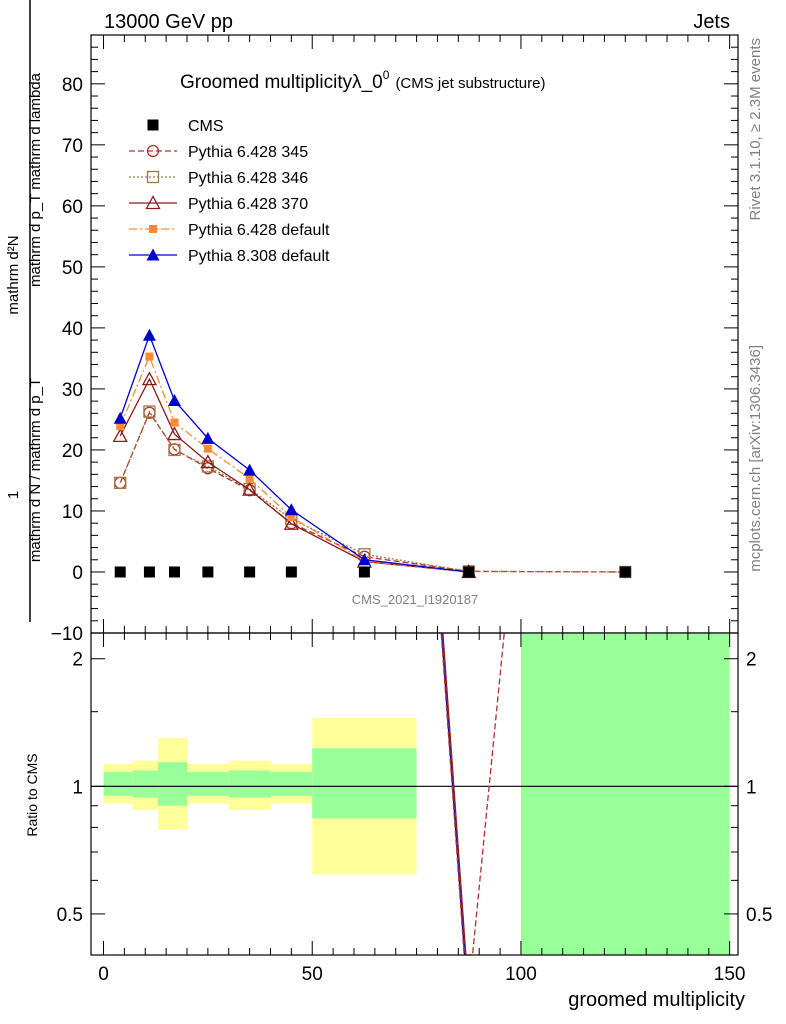 This screenshot has height=1024, width=786. What do you see at coordinates (13, 274) in the screenshot?
I see `ylabel-numerator-top: mathrm d²N` at bounding box center [13, 274].